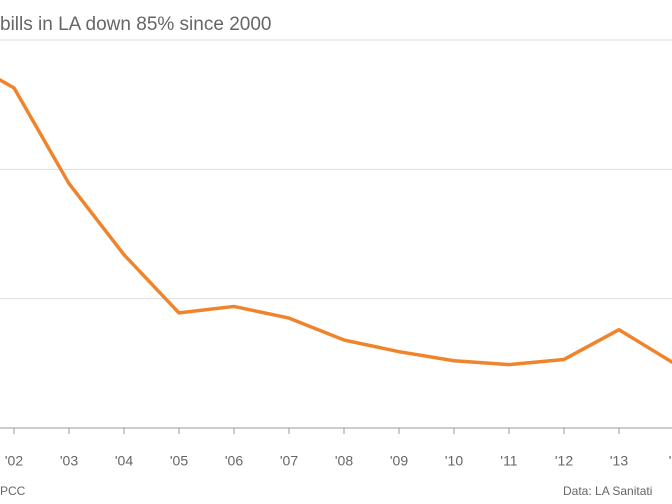 This screenshot has height=504, width=672. I want to click on x-tick-label: '12, so click(564, 461).